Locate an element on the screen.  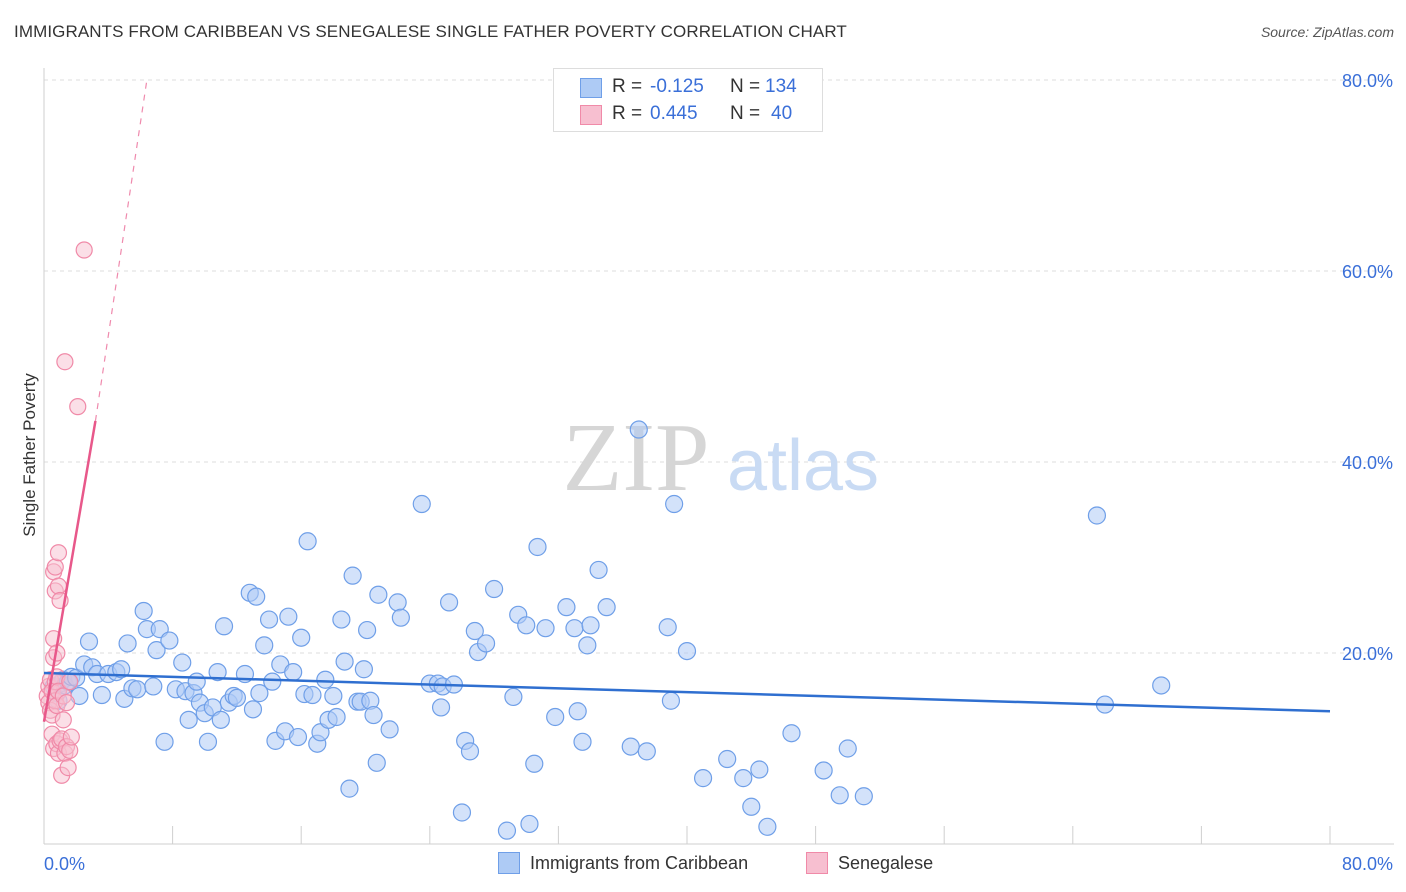
legend-n-label: N = is located at coordinates (745, 86).